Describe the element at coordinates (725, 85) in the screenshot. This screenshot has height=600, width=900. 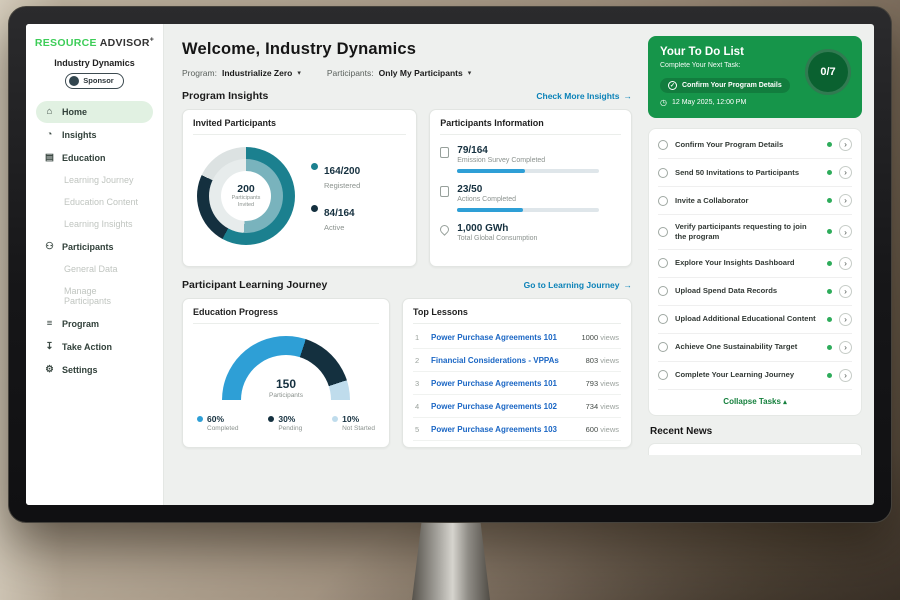
I see `next-task-pill: ✓ Confirm Your Program Details` at that location.